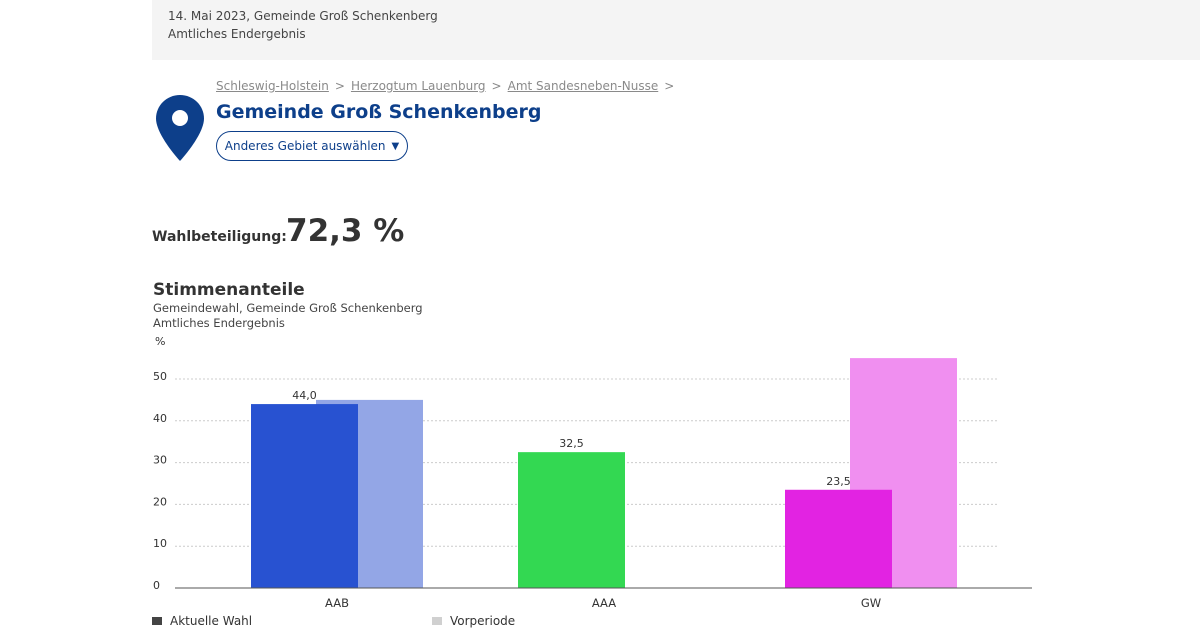 The width and height of the screenshot is (1200, 640). I want to click on breadcrumb-link-state: Schleswig-Holstein, so click(272, 86).